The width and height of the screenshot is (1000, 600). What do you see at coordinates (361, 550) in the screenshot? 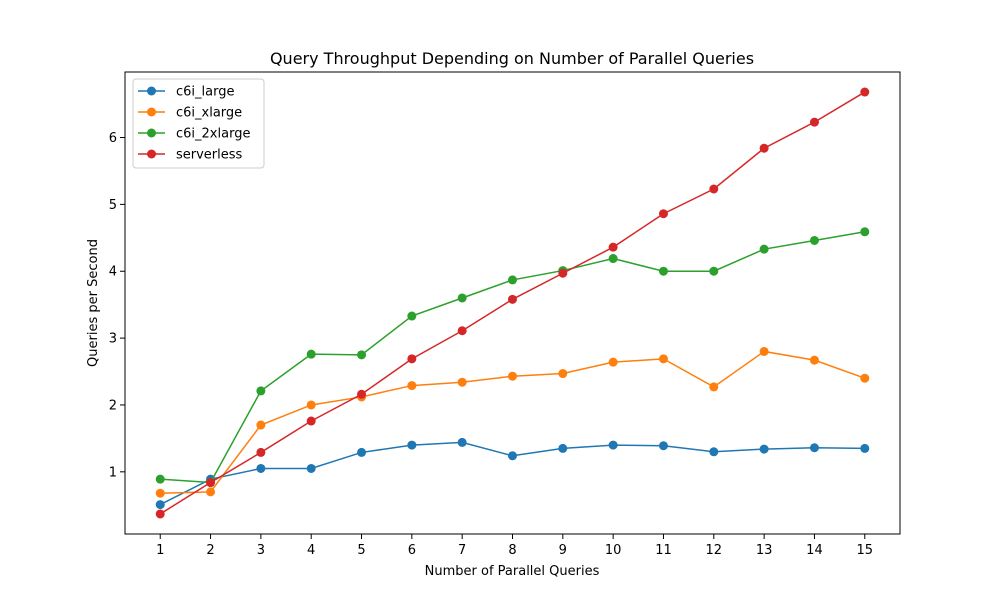
I see `x-tick-label: 5` at bounding box center [361, 550].